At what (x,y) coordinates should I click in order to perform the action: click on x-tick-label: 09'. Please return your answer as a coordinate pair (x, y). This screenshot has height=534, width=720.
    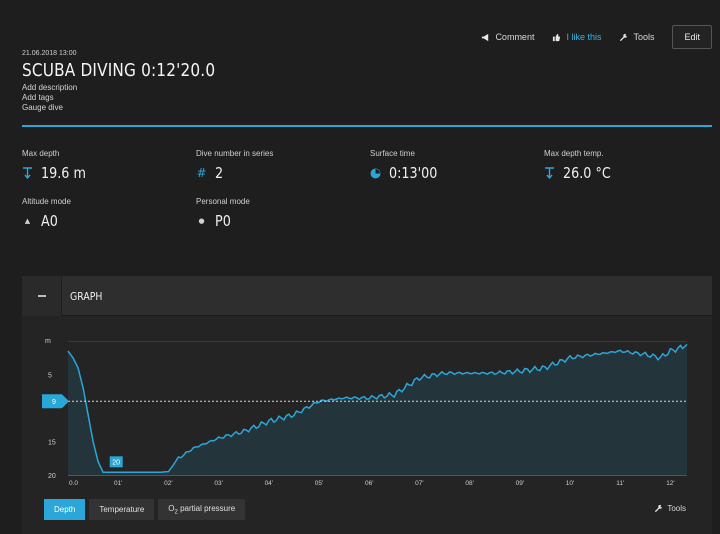
    Looking at the image, I should click on (520, 483).